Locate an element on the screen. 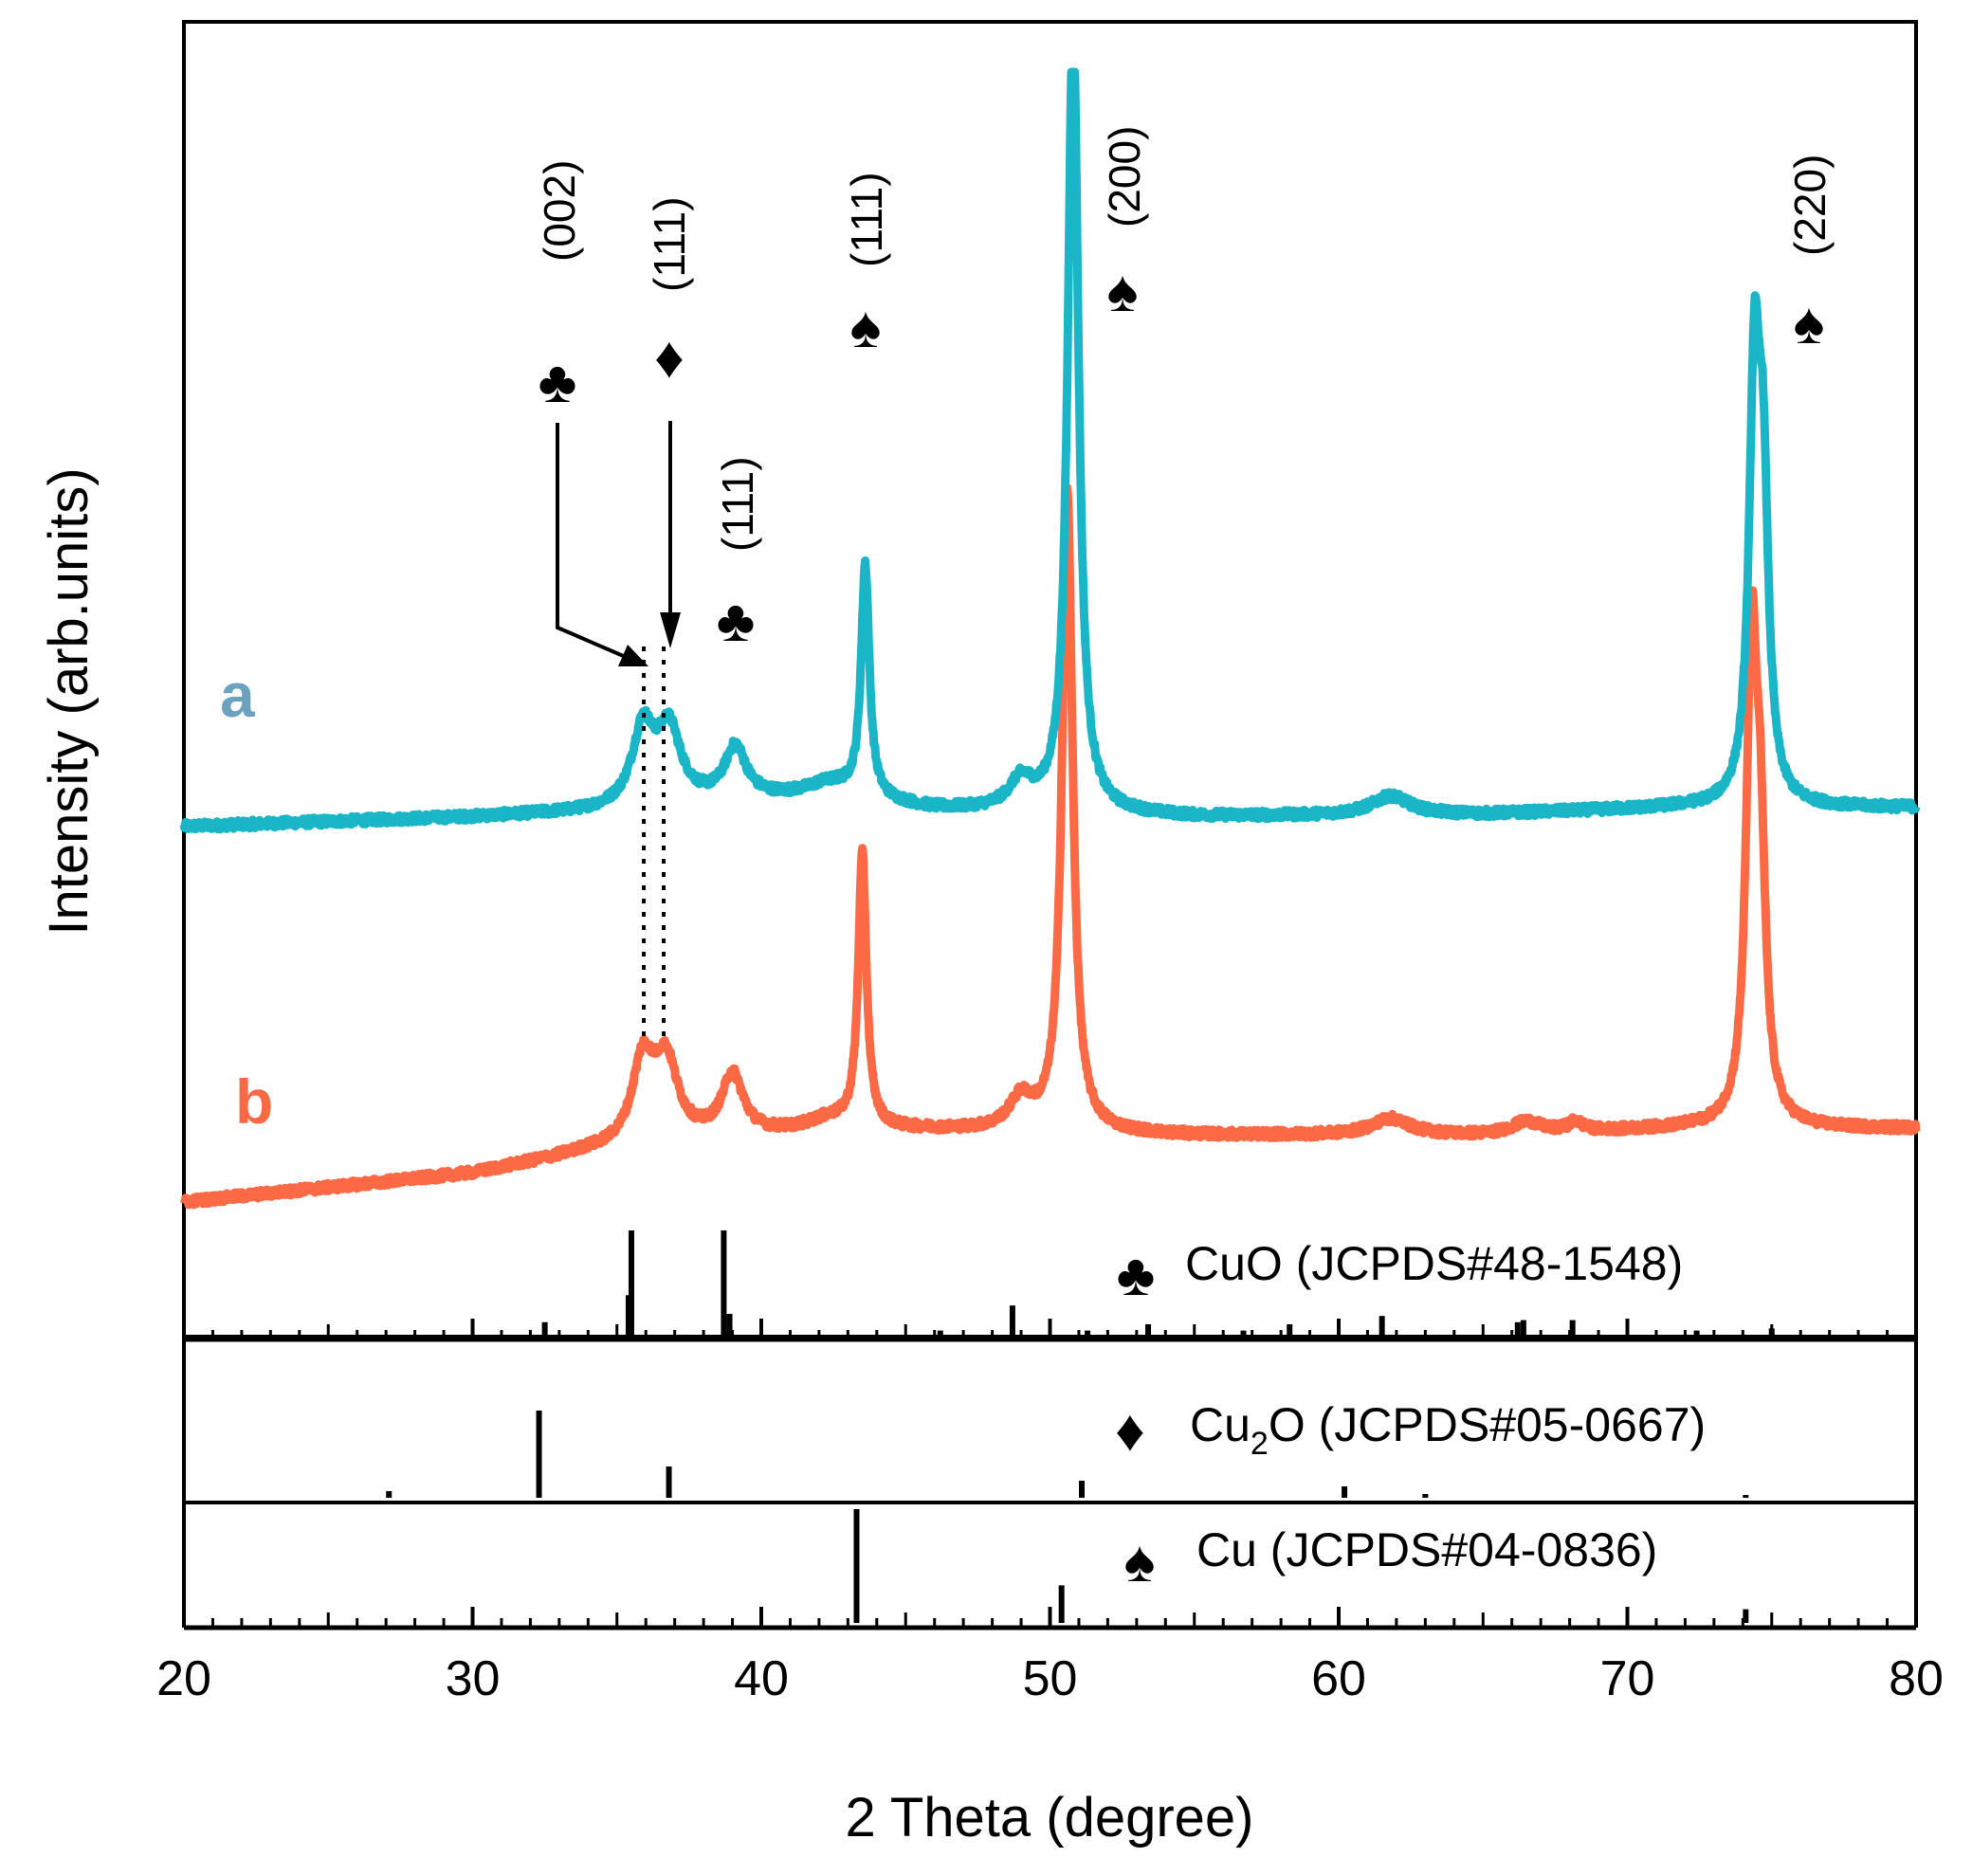  x-tick-label: 80 is located at coordinates (1916, 1678).